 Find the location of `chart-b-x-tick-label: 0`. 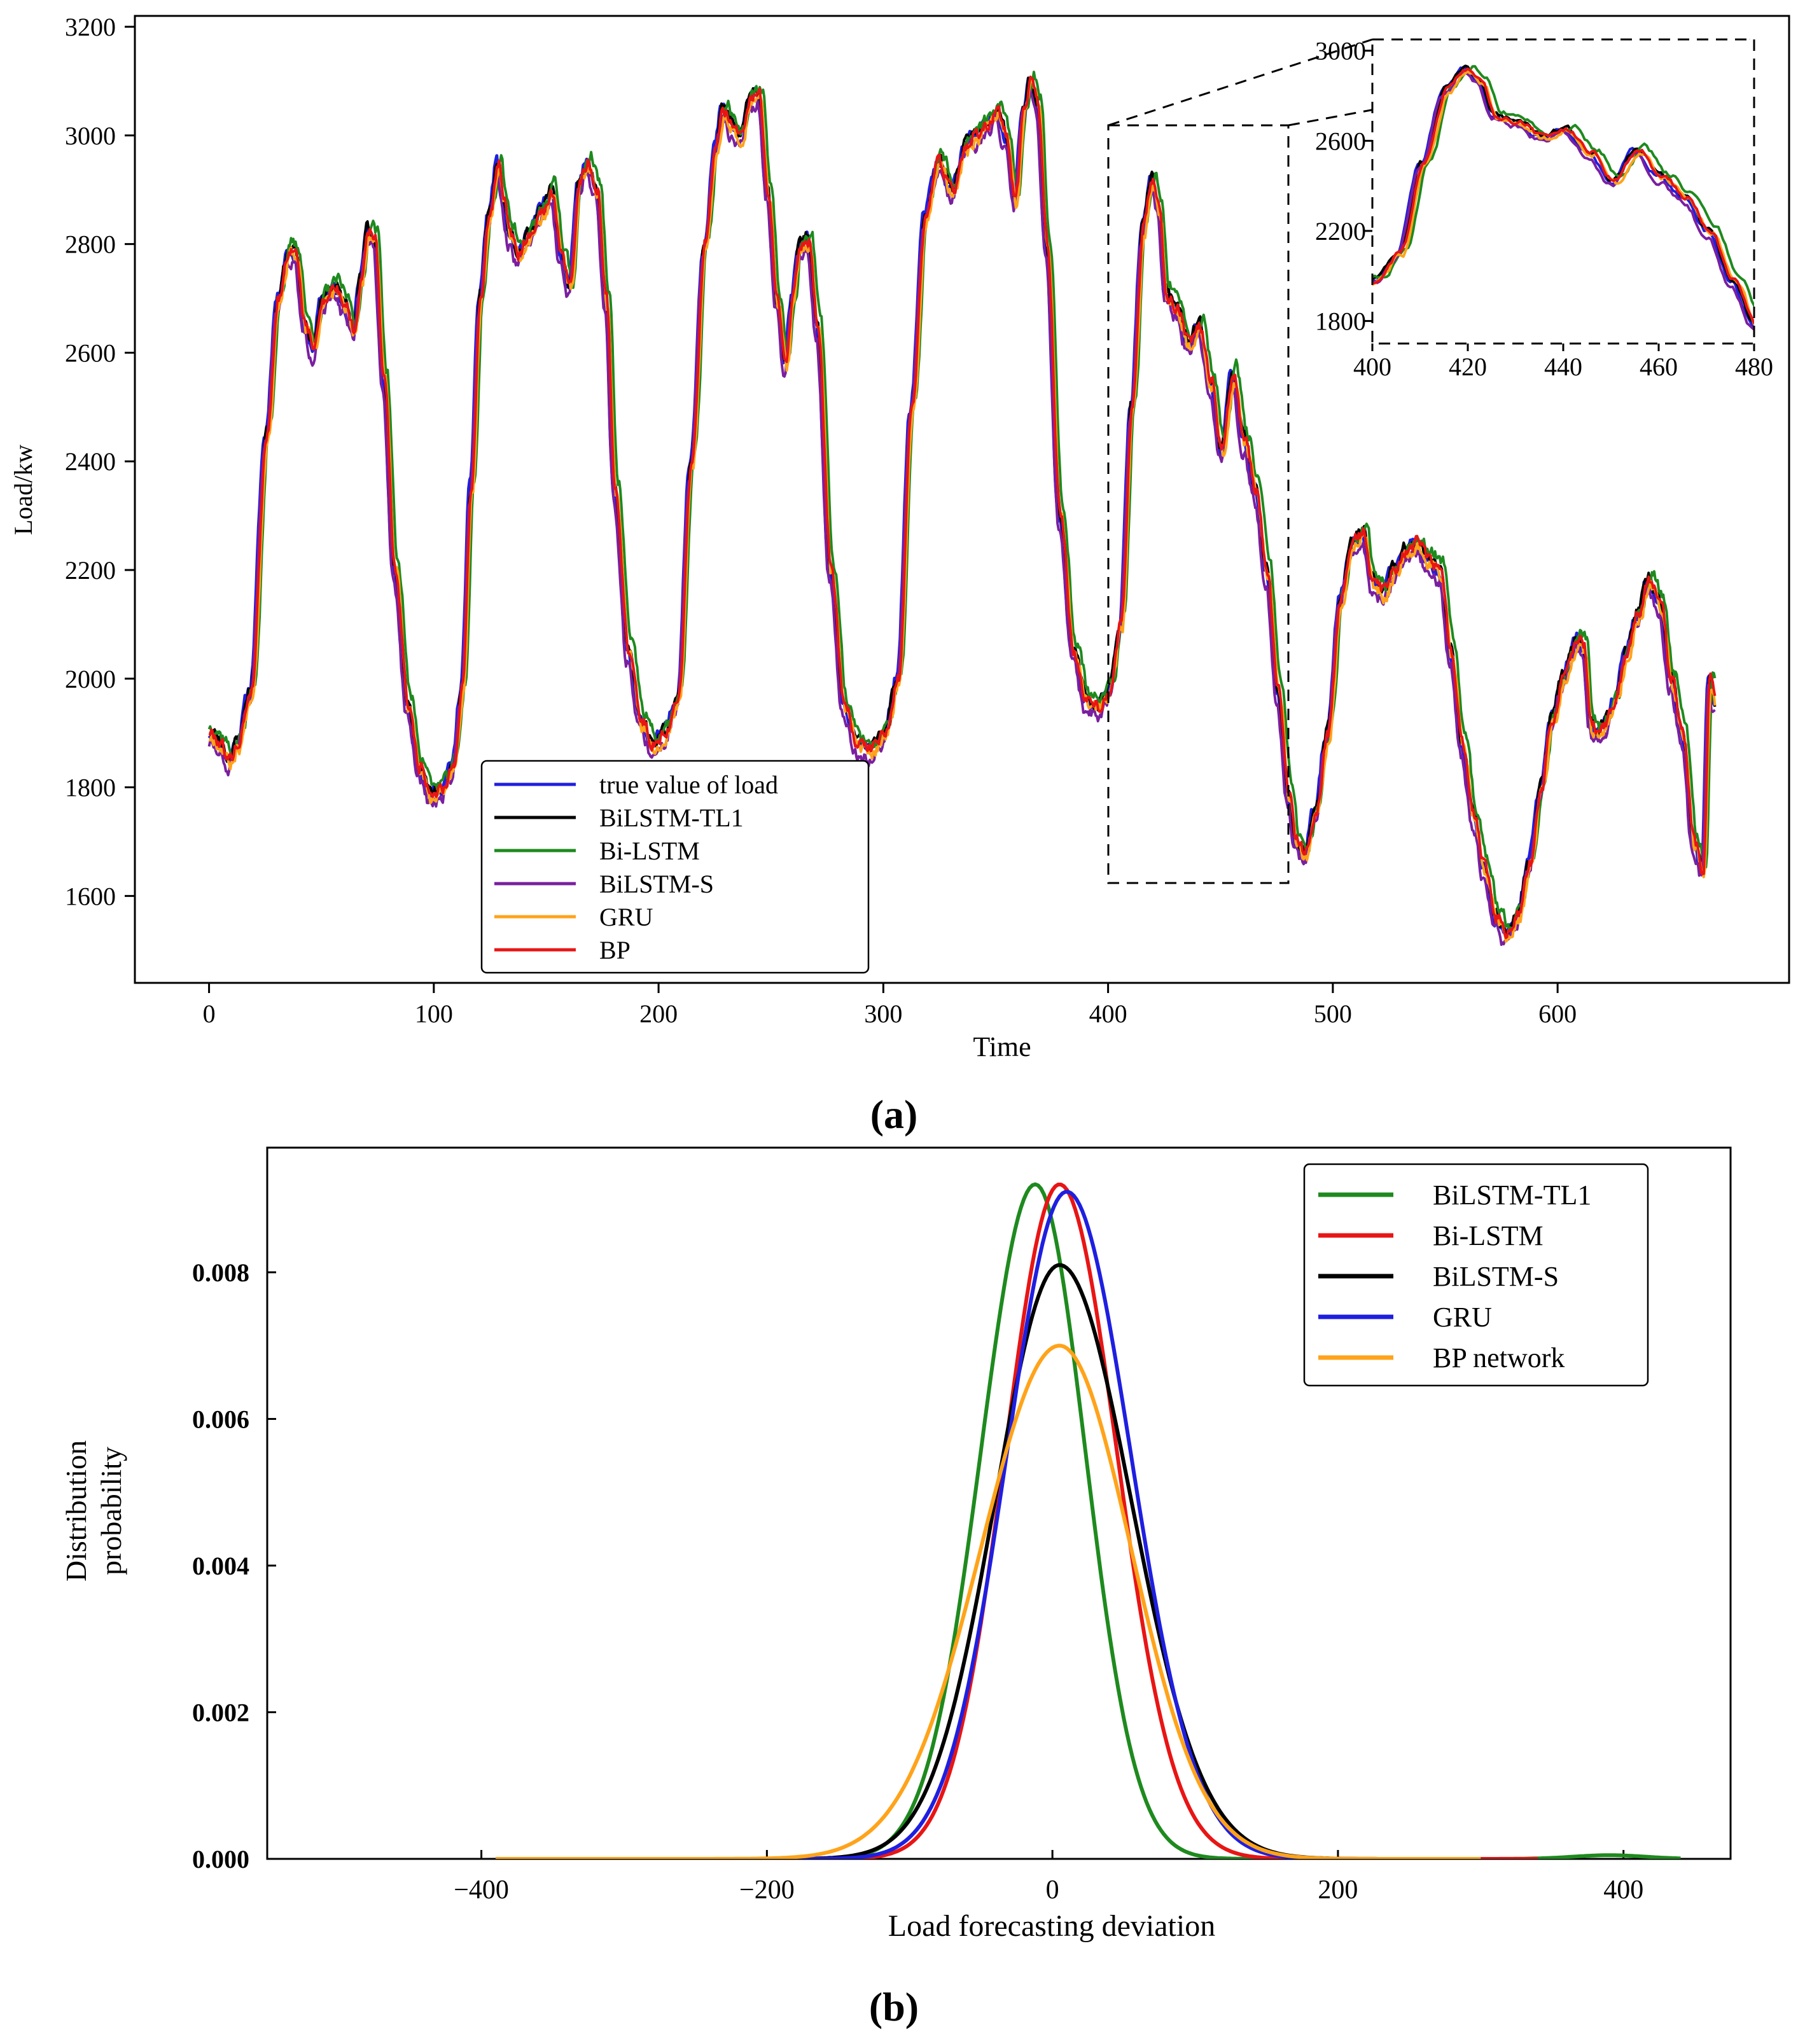

chart-b-x-tick-label: 0 is located at coordinates (1052, 1890).